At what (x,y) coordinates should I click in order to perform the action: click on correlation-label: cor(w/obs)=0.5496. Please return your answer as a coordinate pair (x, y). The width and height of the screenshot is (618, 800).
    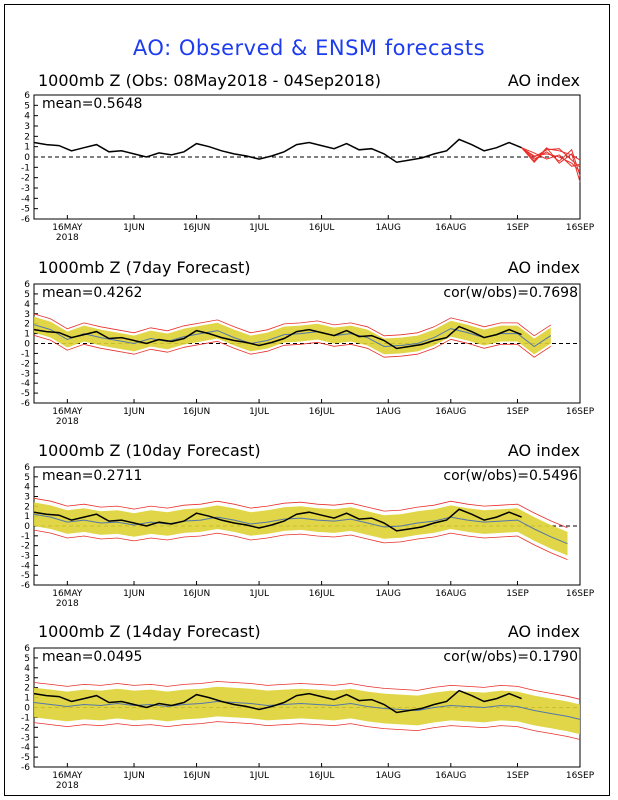
    Looking at the image, I should click on (510, 476).